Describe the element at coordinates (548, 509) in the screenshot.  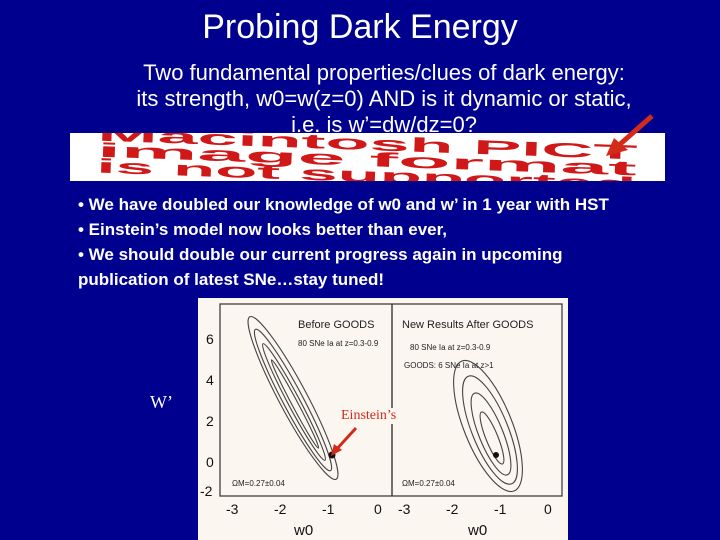
I see `x-tick-right: 0` at that location.